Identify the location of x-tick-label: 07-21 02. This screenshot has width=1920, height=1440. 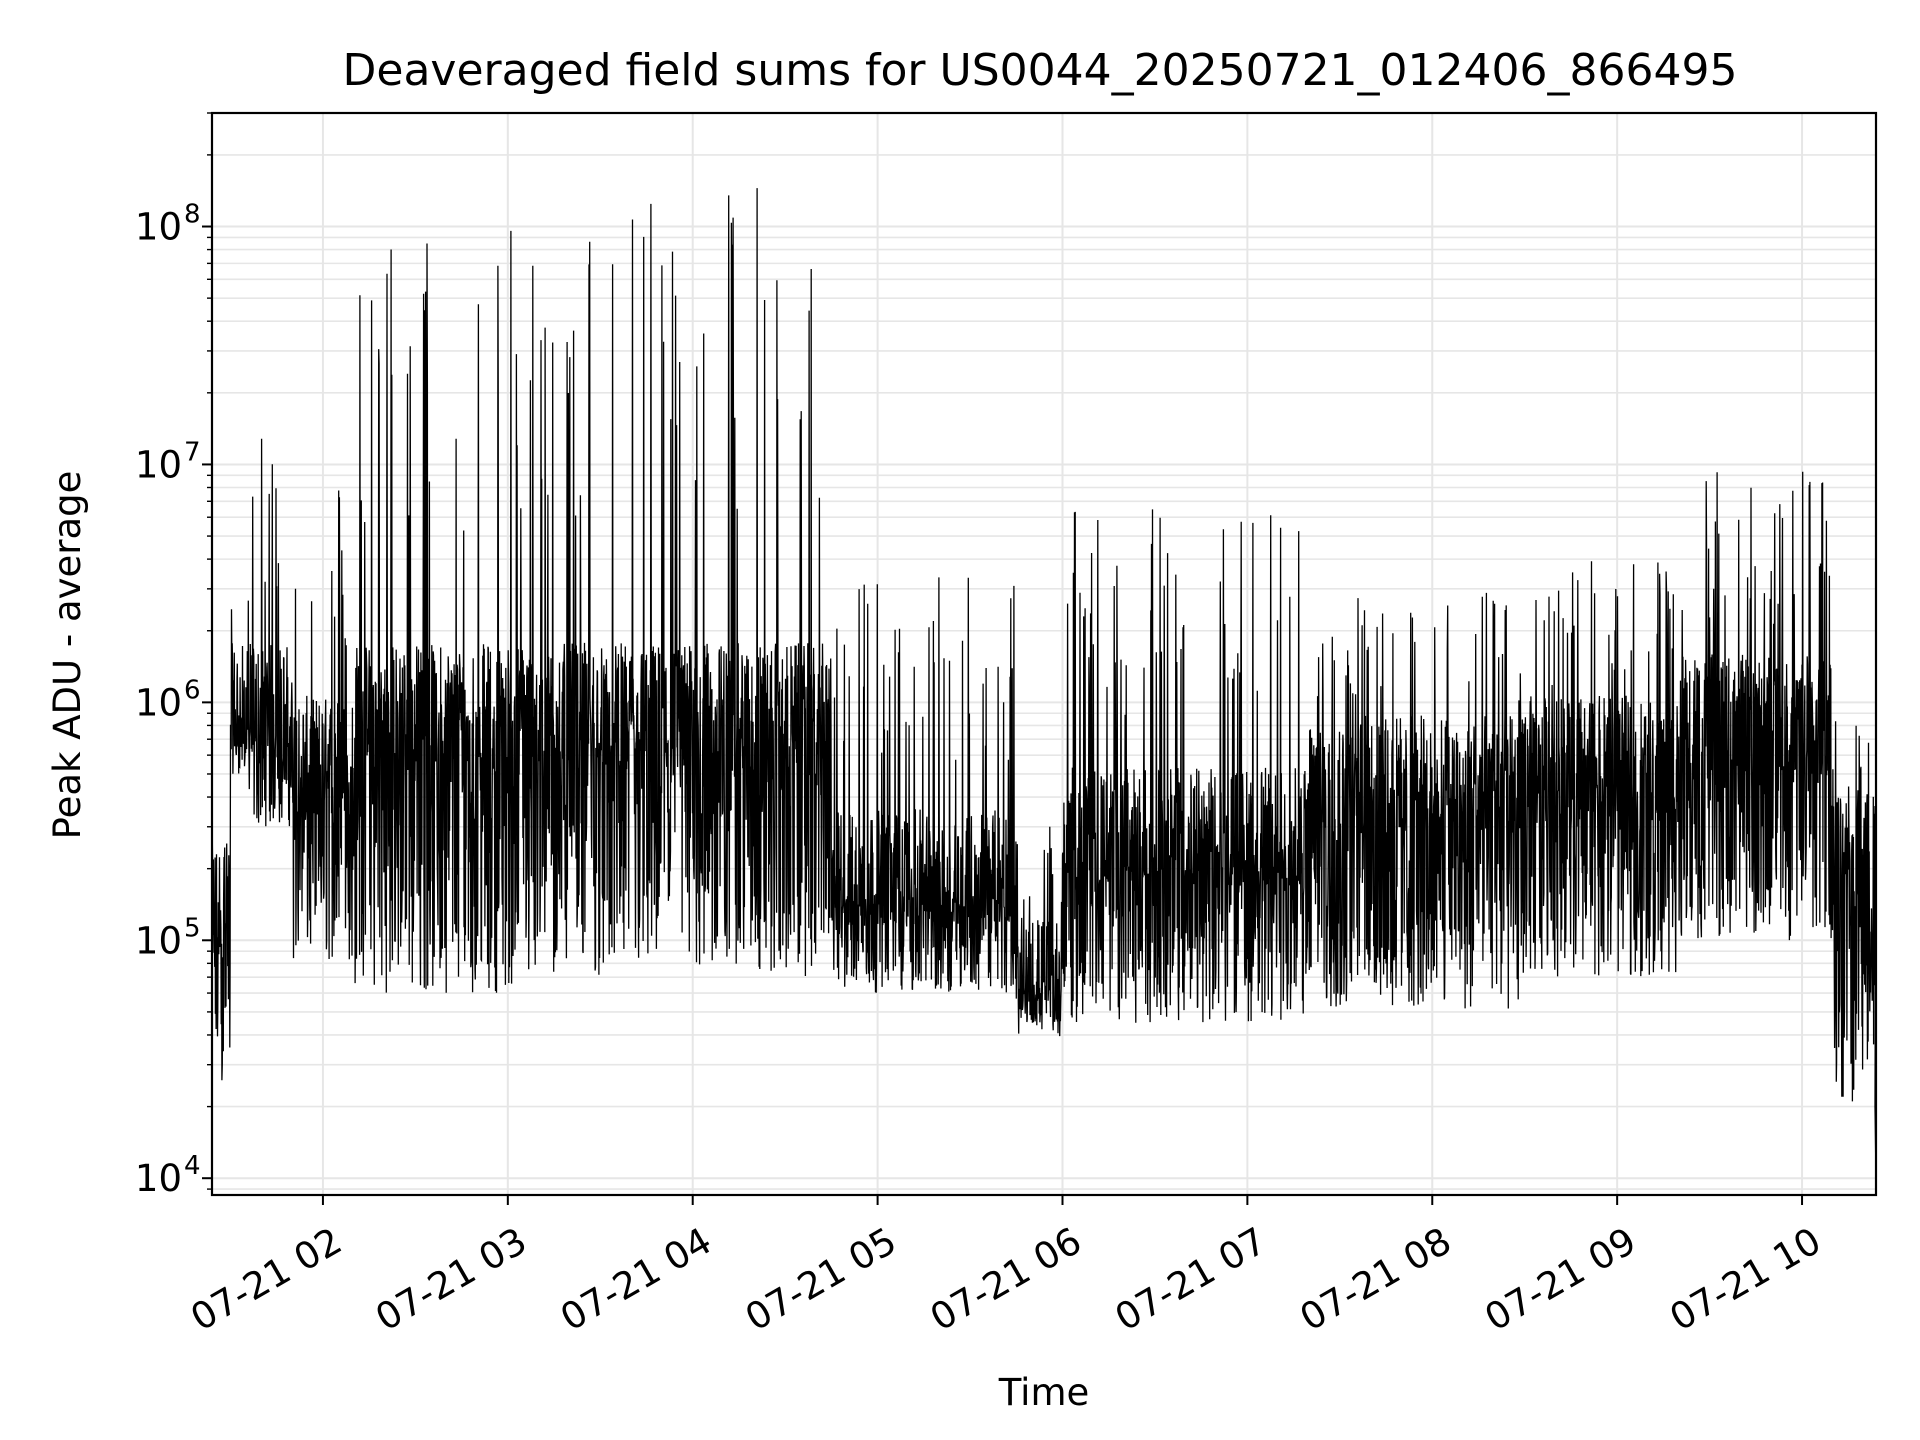
(266, 1279).